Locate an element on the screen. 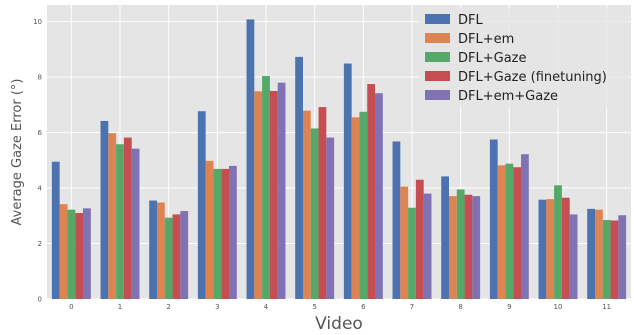 This screenshot has width=634, height=335. x-tick-label: 5 is located at coordinates (314, 307).